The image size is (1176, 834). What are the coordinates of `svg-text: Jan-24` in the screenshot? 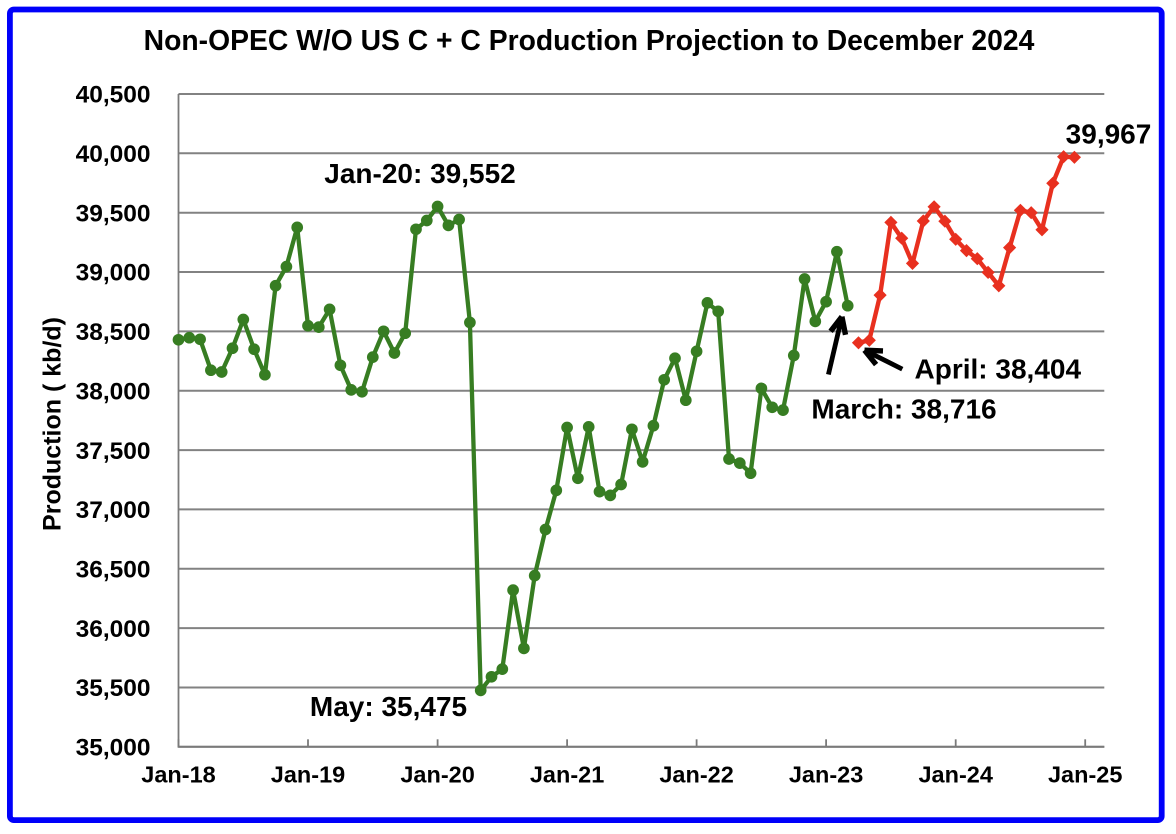 It's located at (955, 775).